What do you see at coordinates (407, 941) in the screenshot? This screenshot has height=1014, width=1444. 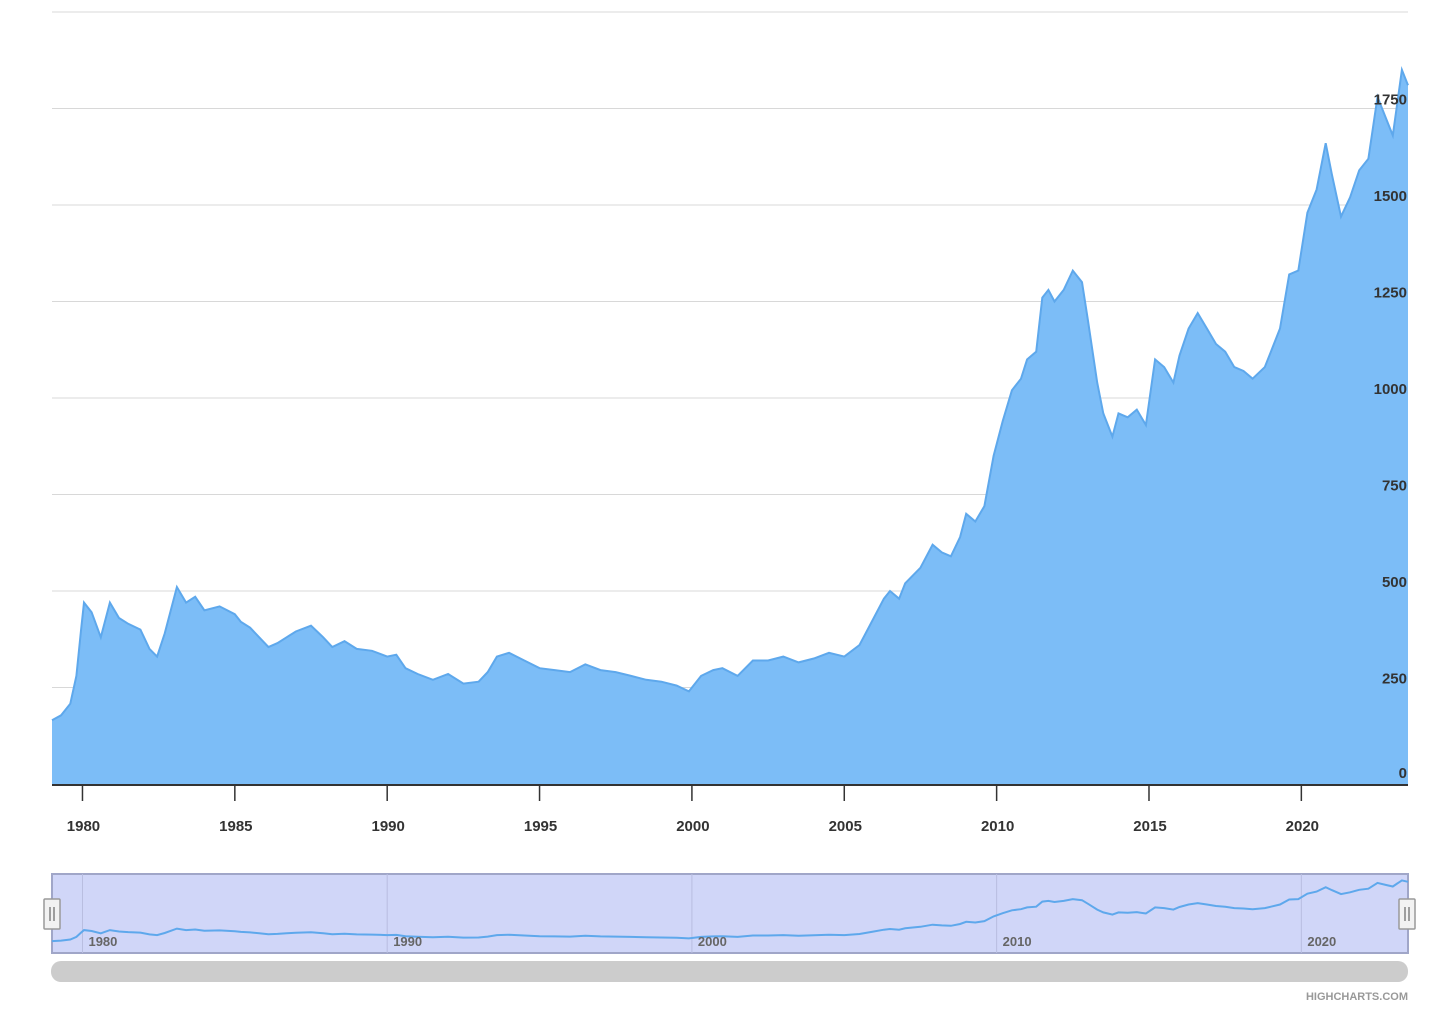 I see `navigator-tick-label: 1990` at bounding box center [407, 941].